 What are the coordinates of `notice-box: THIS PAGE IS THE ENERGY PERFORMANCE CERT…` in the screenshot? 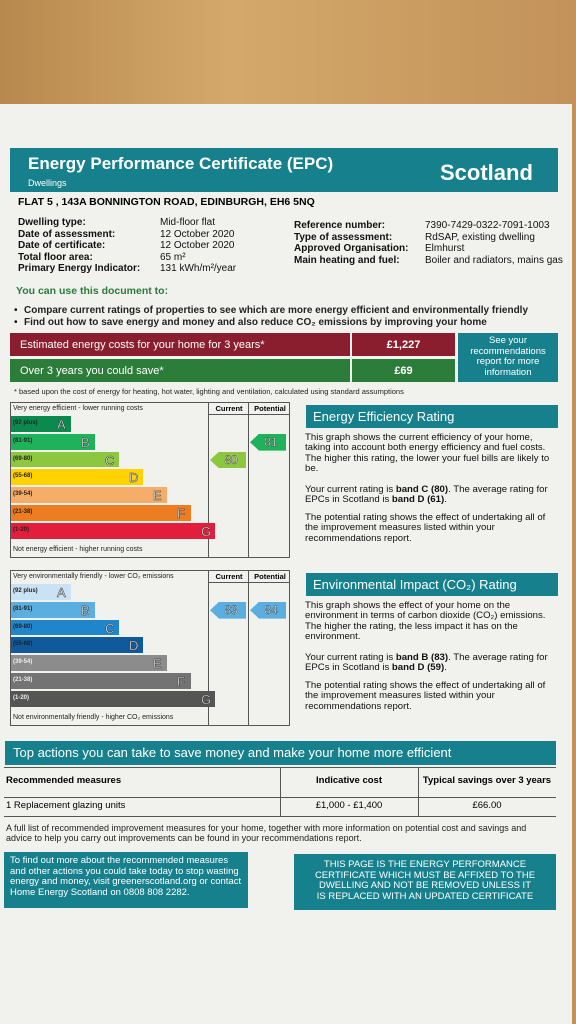 It's located at (425, 882).